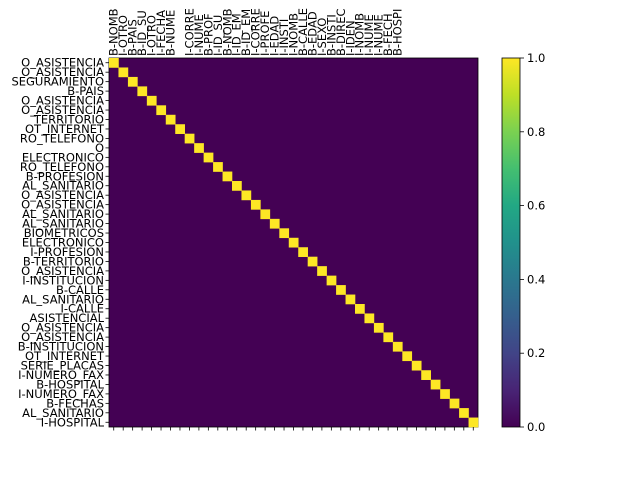 Image resolution: width=640 pixels, height=484 pixels. Describe the element at coordinates (303, 32) in the screenshot. I see `x-tick-label: B-CALLE` at that location.